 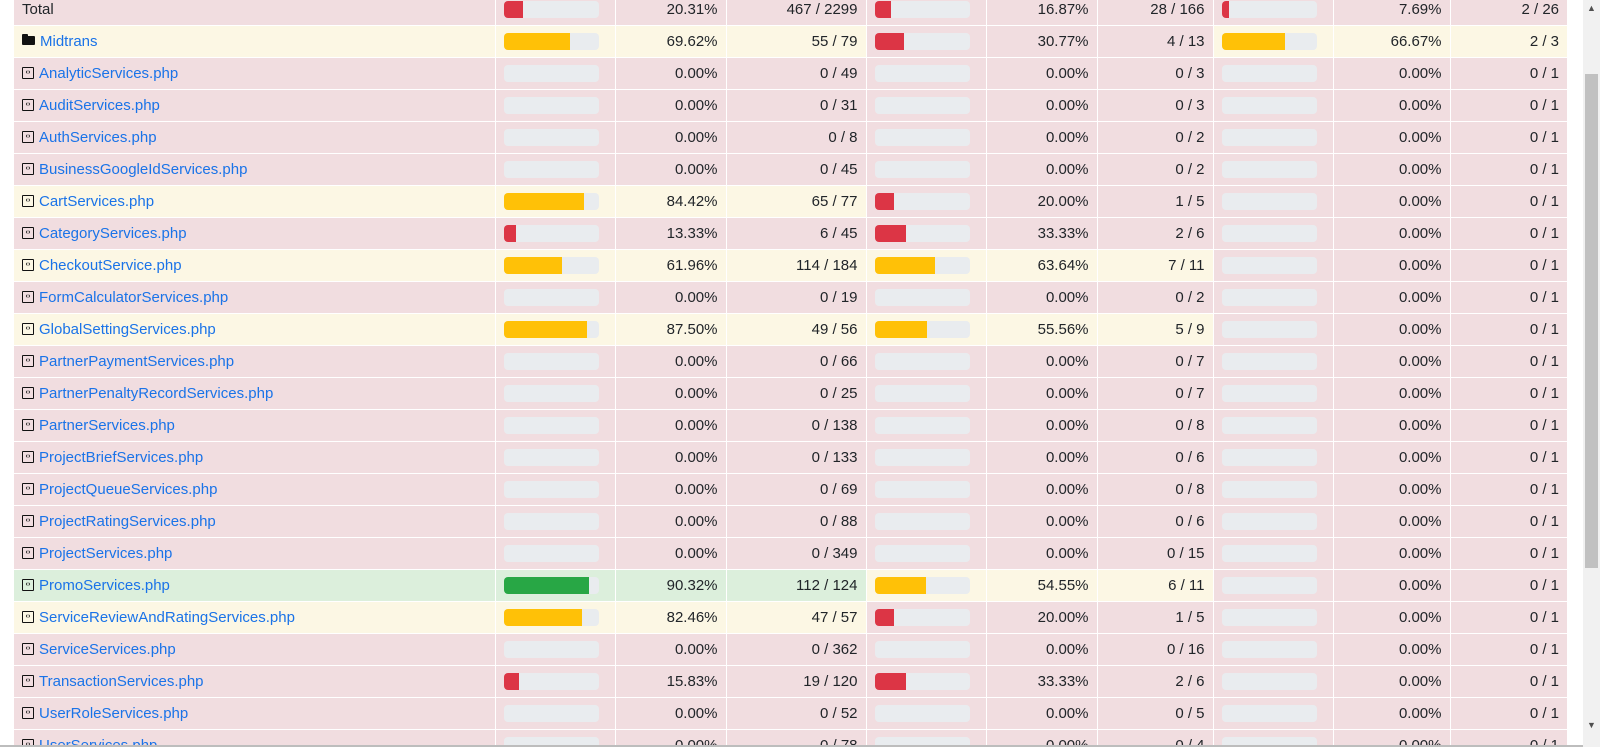 I want to click on file-link: AnalyticServices.php, so click(x=109, y=73).